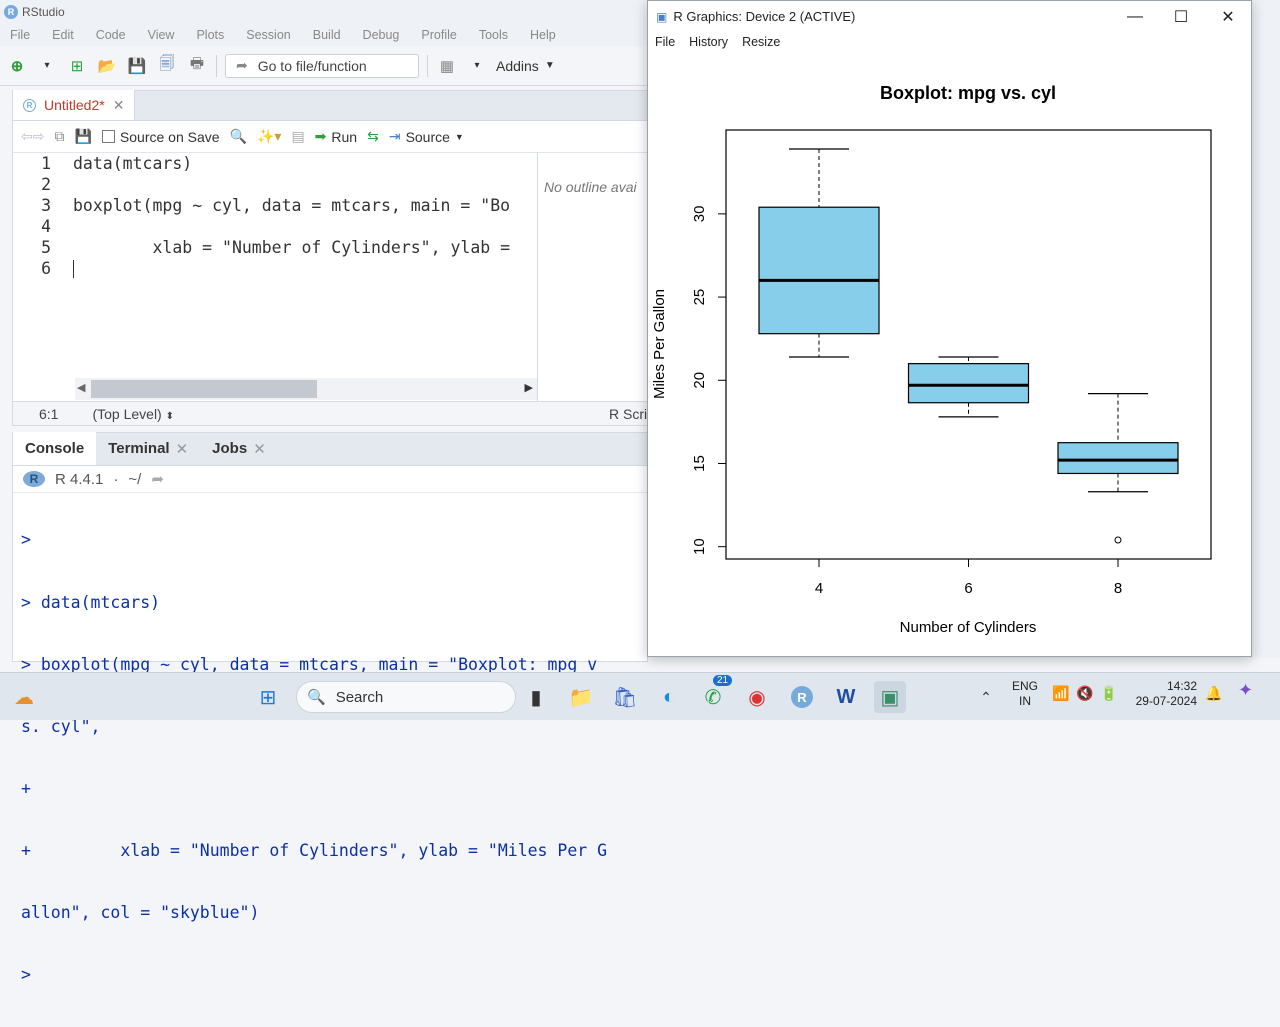 This screenshot has width=1280, height=1027. Describe the element at coordinates (43, 268) in the screenshot. I see `code-line: 6` at that location.